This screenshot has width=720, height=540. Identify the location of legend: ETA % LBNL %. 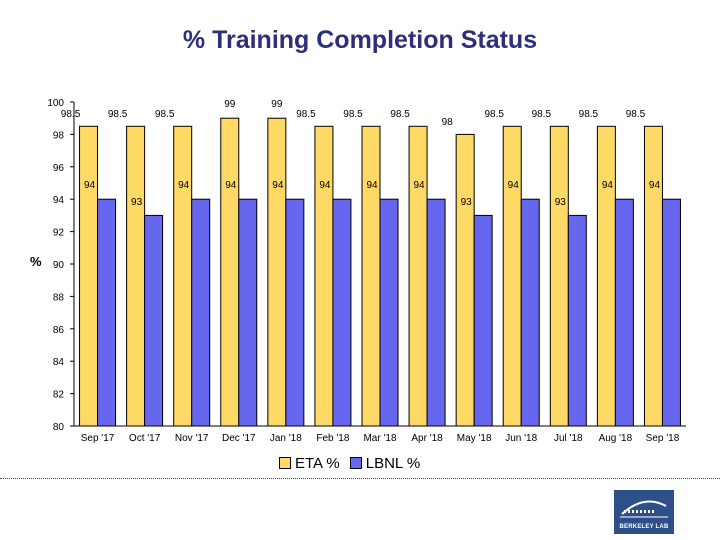
(354, 463).